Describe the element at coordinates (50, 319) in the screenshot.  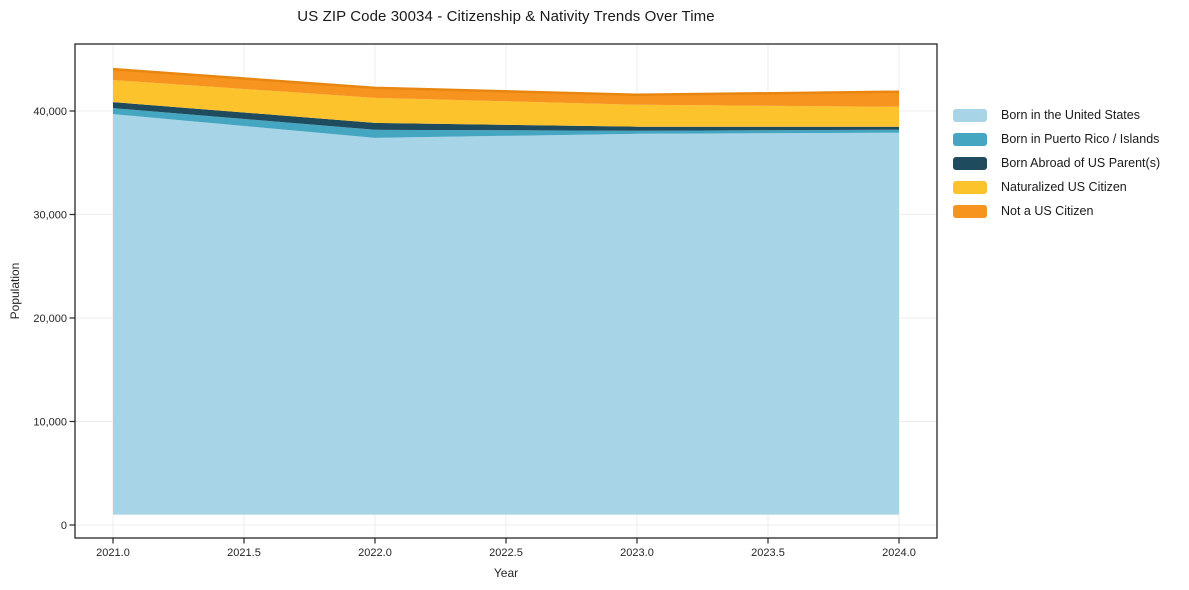
I see `y-tick-label: 20,000` at that location.